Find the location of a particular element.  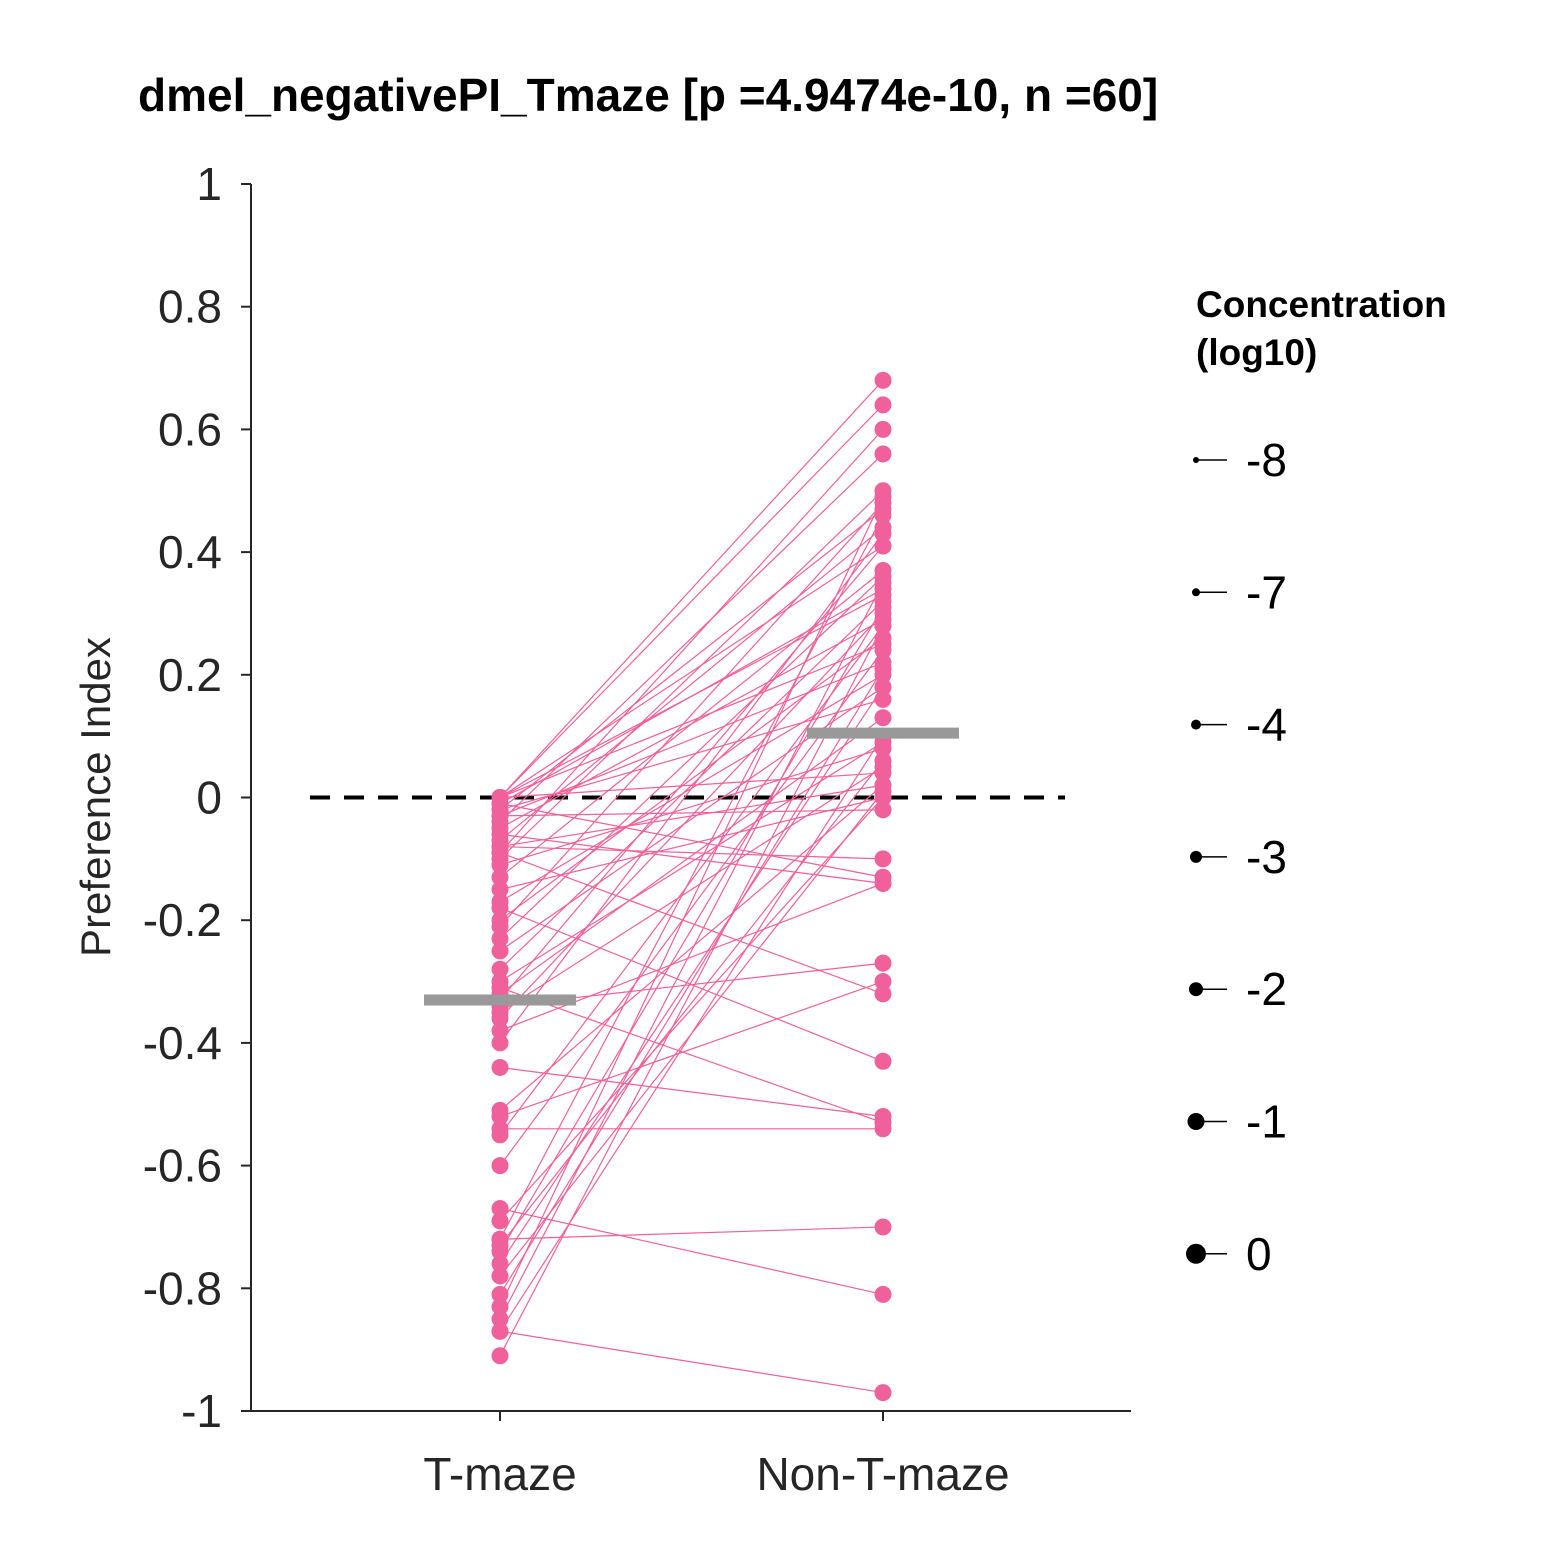

legend-label: -2 is located at coordinates (1266, 989).